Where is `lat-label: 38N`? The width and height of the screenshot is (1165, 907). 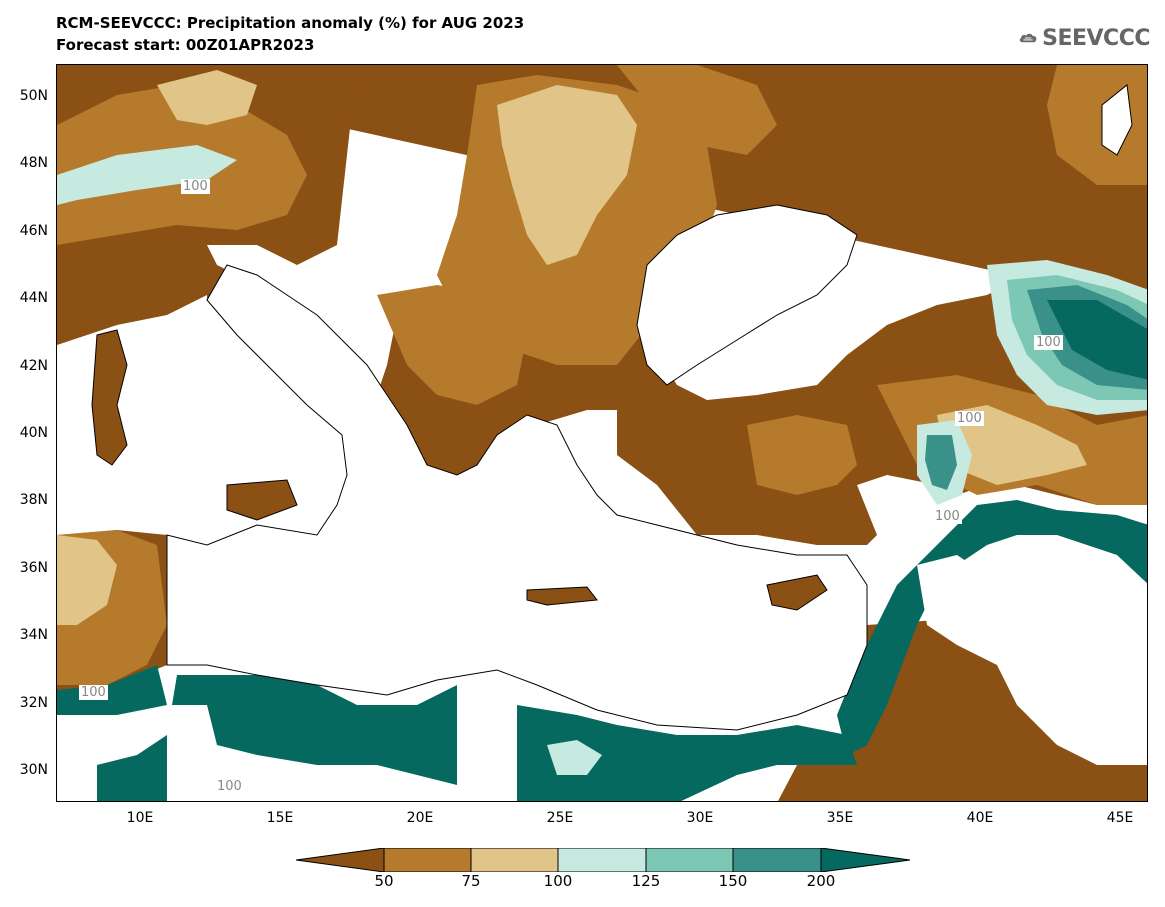
lat-label: 38N is located at coordinates (33, 500).